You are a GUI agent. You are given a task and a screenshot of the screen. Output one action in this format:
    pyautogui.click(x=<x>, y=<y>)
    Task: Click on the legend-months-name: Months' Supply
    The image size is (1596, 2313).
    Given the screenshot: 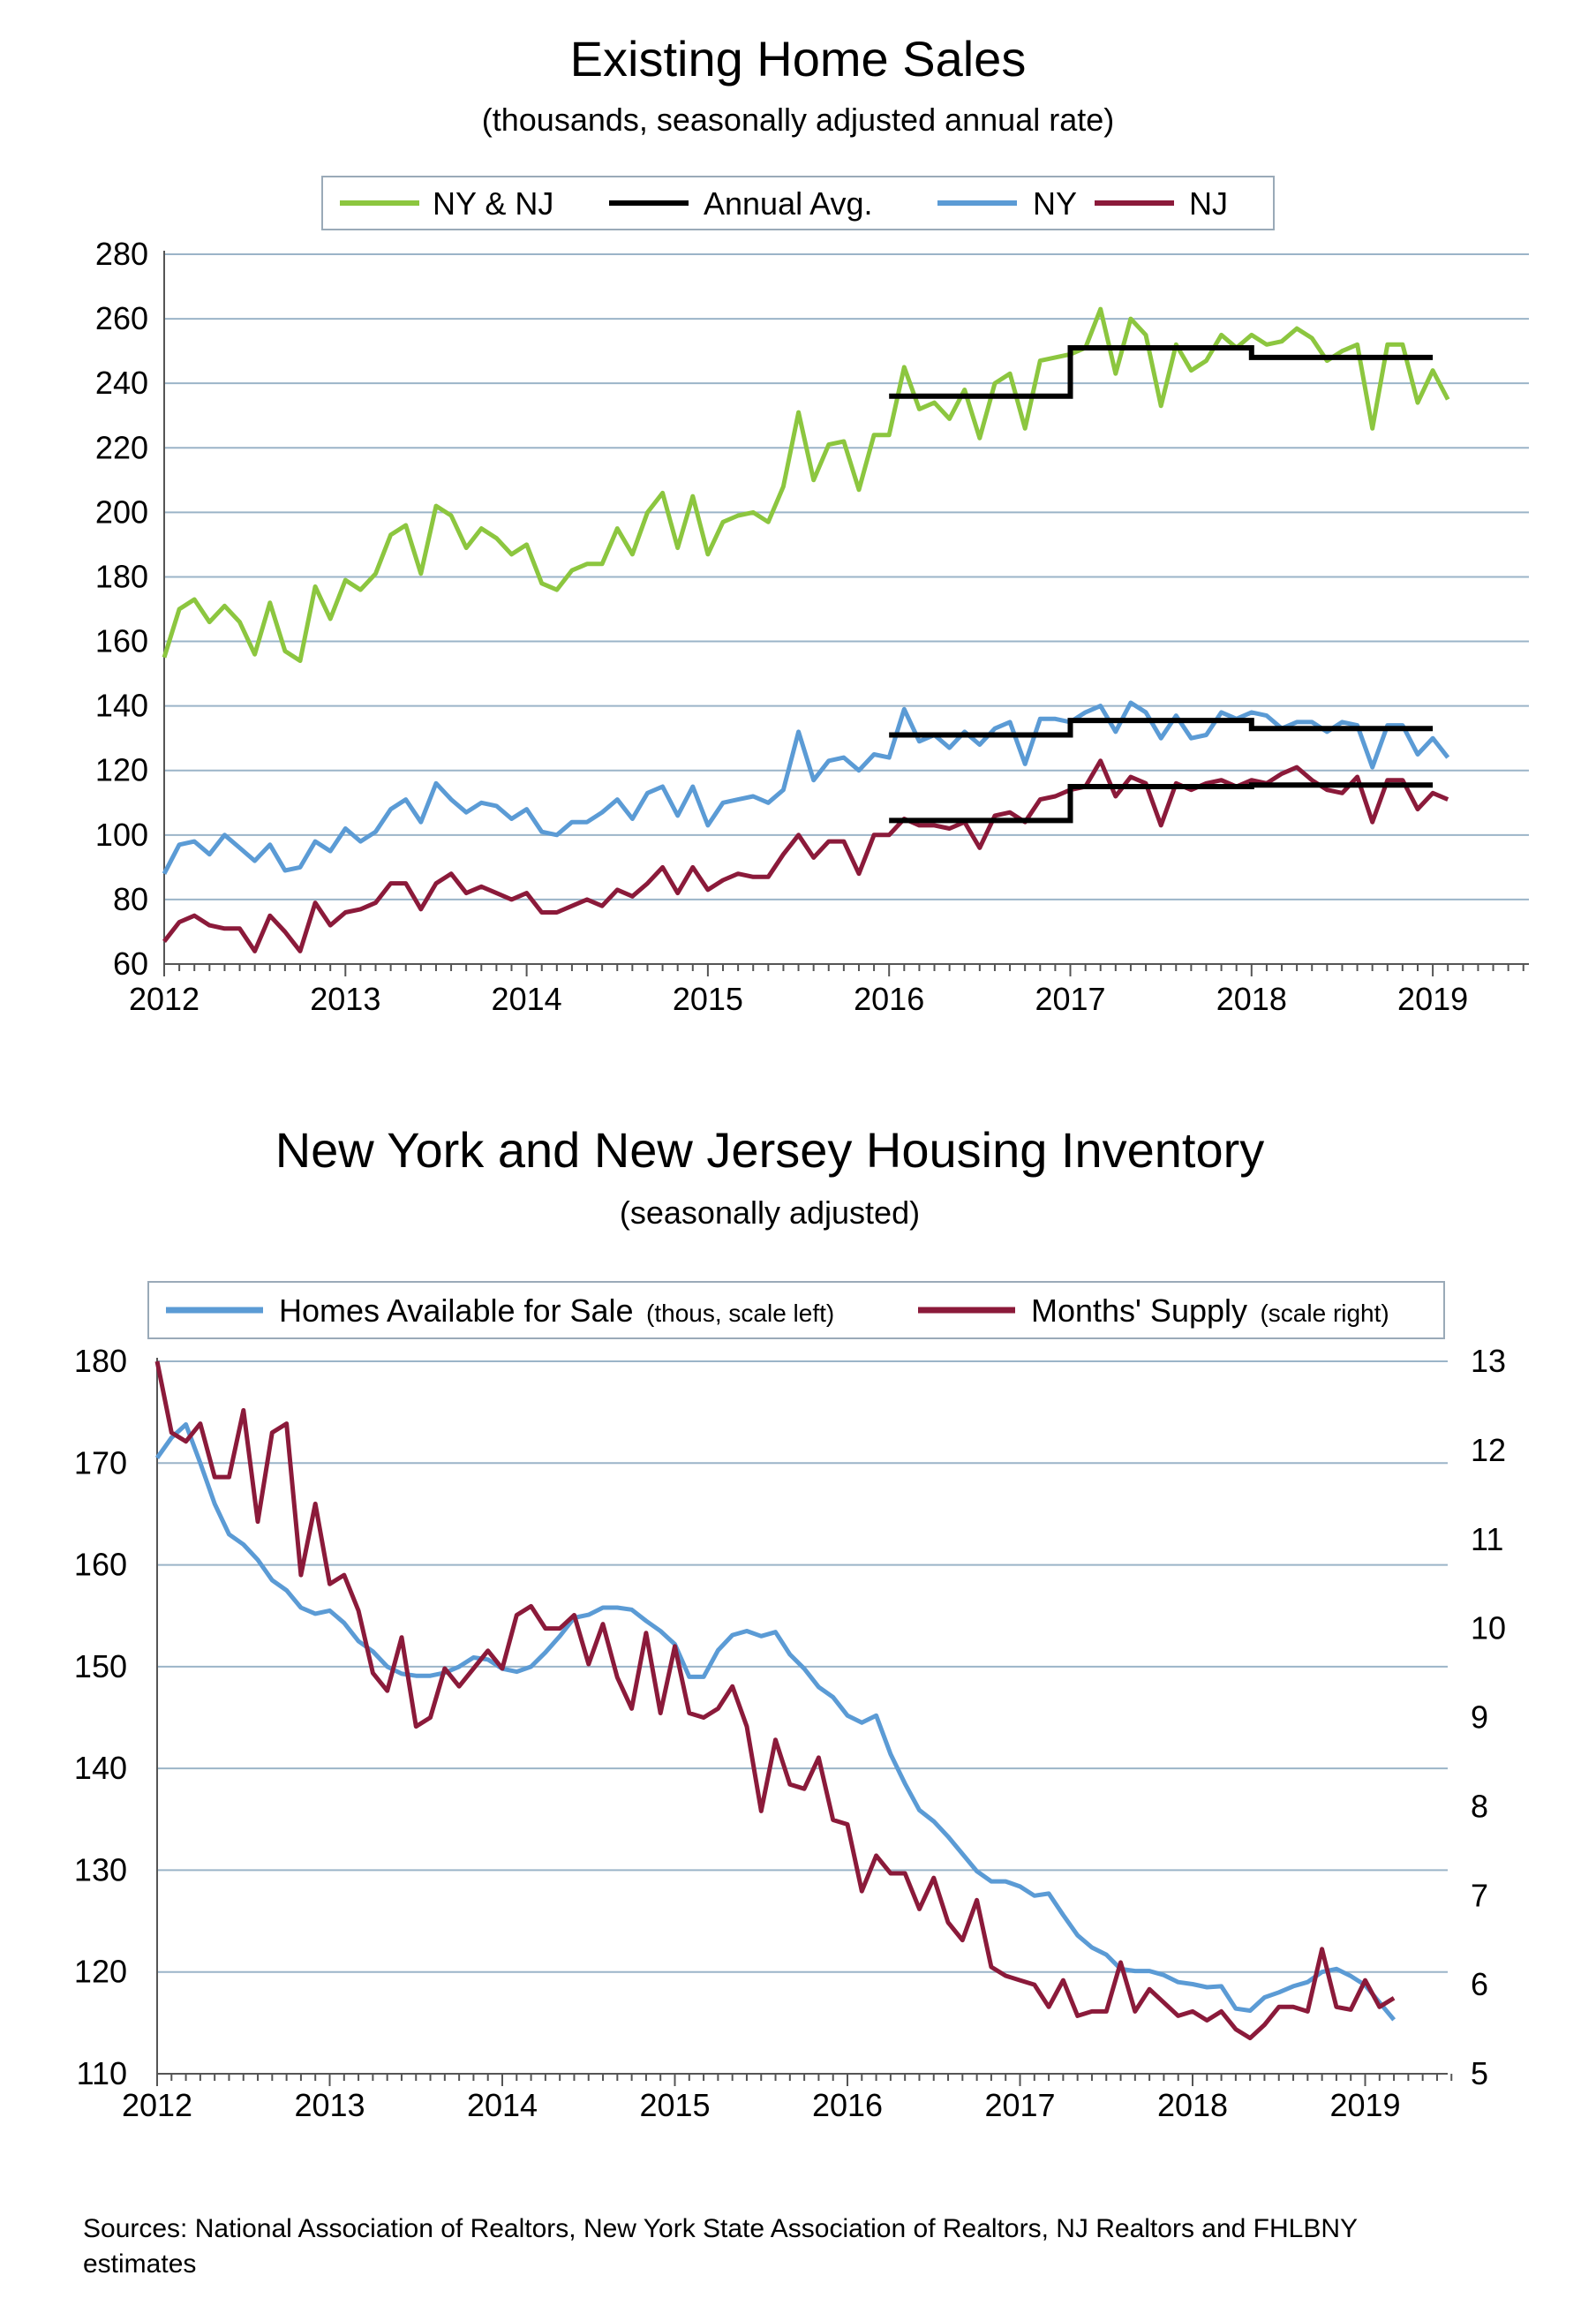 What is the action you would take?
    pyautogui.click(x=1139, y=1310)
    